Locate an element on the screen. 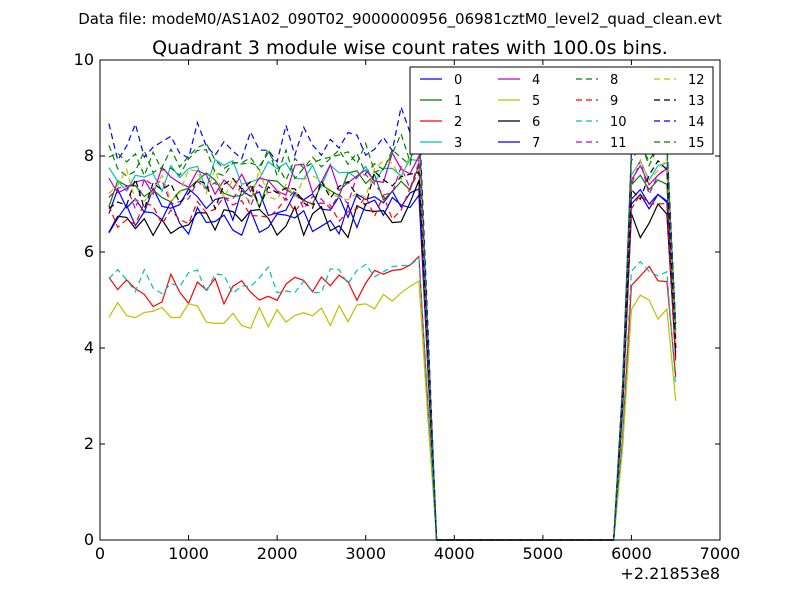 The width and height of the screenshot is (800, 600). legend-label-11: 11 is located at coordinates (618, 143).